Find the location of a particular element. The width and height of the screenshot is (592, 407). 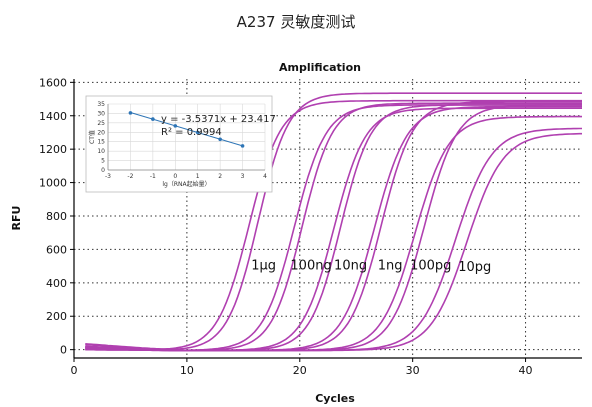

y-tick-label: 1400 is located at coordinates (53, 116).